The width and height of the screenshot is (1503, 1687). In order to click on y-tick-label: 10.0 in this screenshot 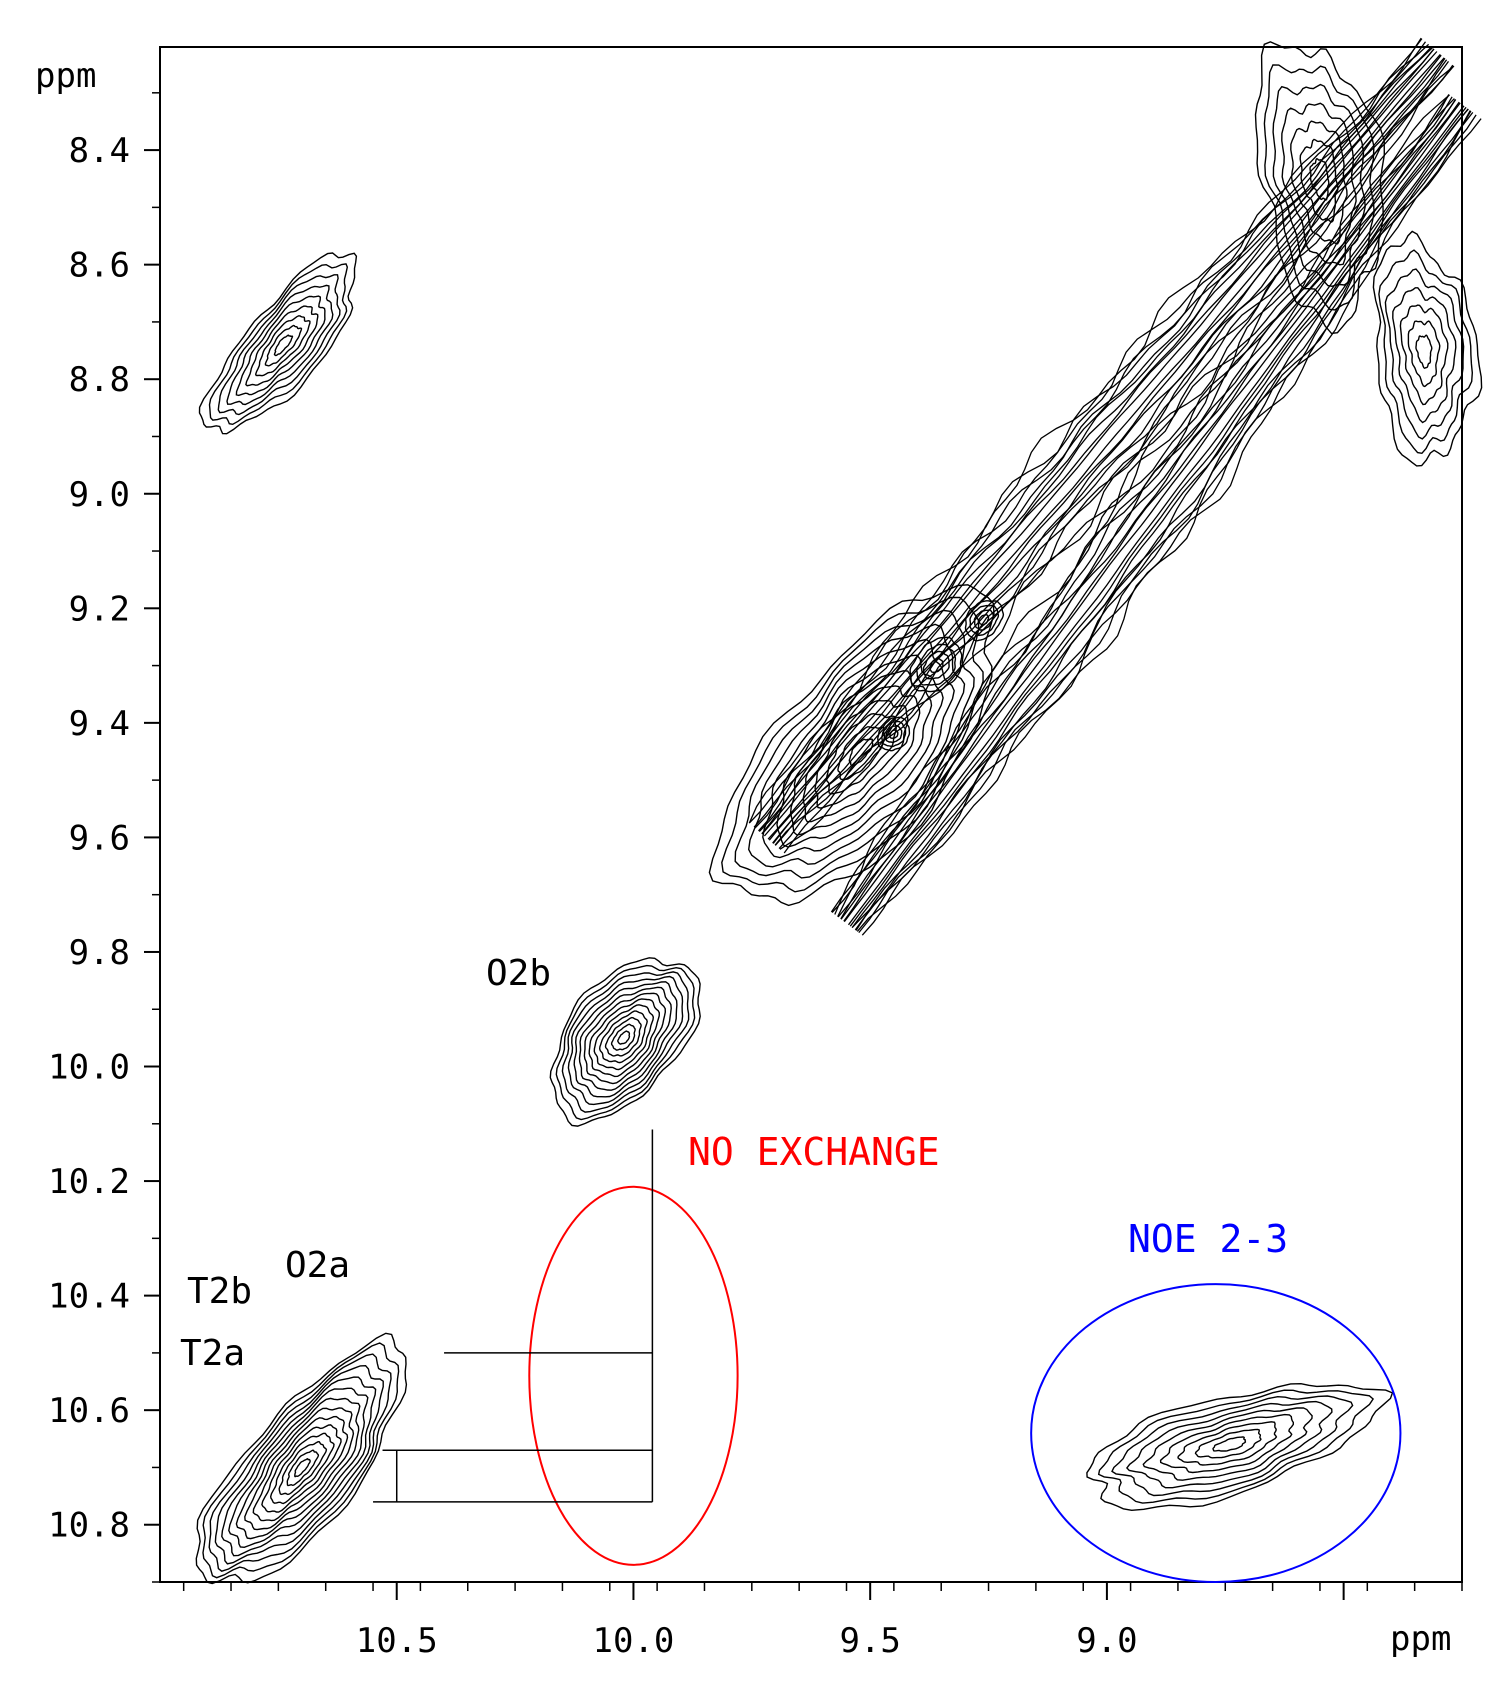, I will do `click(89, 1068)`.